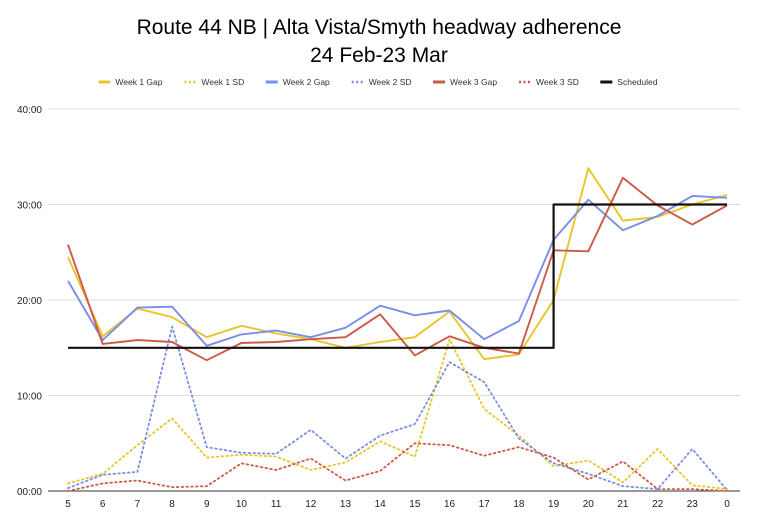  Describe the element at coordinates (68, 504) in the screenshot. I see `x-tick-label: 5` at that location.